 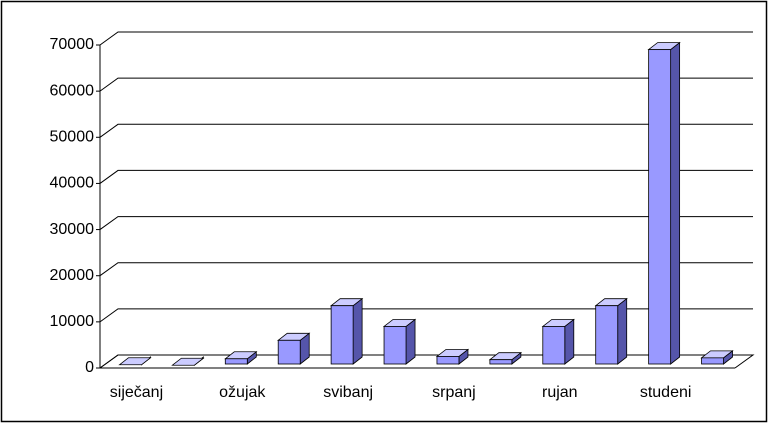 What do you see at coordinates (560, 392) in the screenshot?
I see `x-tick-label: rujan` at bounding box center [560, 392].